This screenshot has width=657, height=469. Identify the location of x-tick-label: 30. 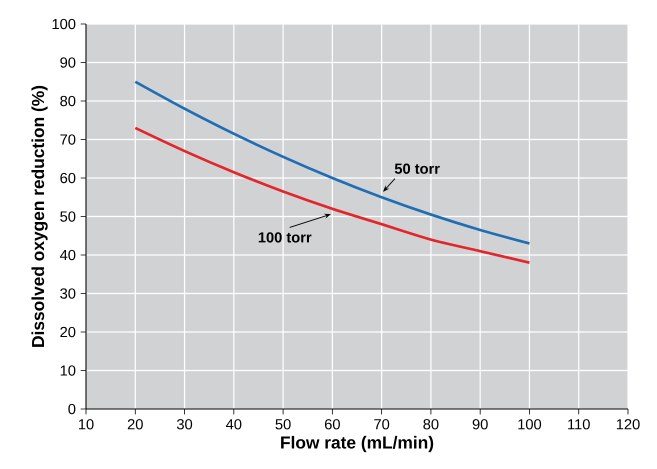
(184, 424).